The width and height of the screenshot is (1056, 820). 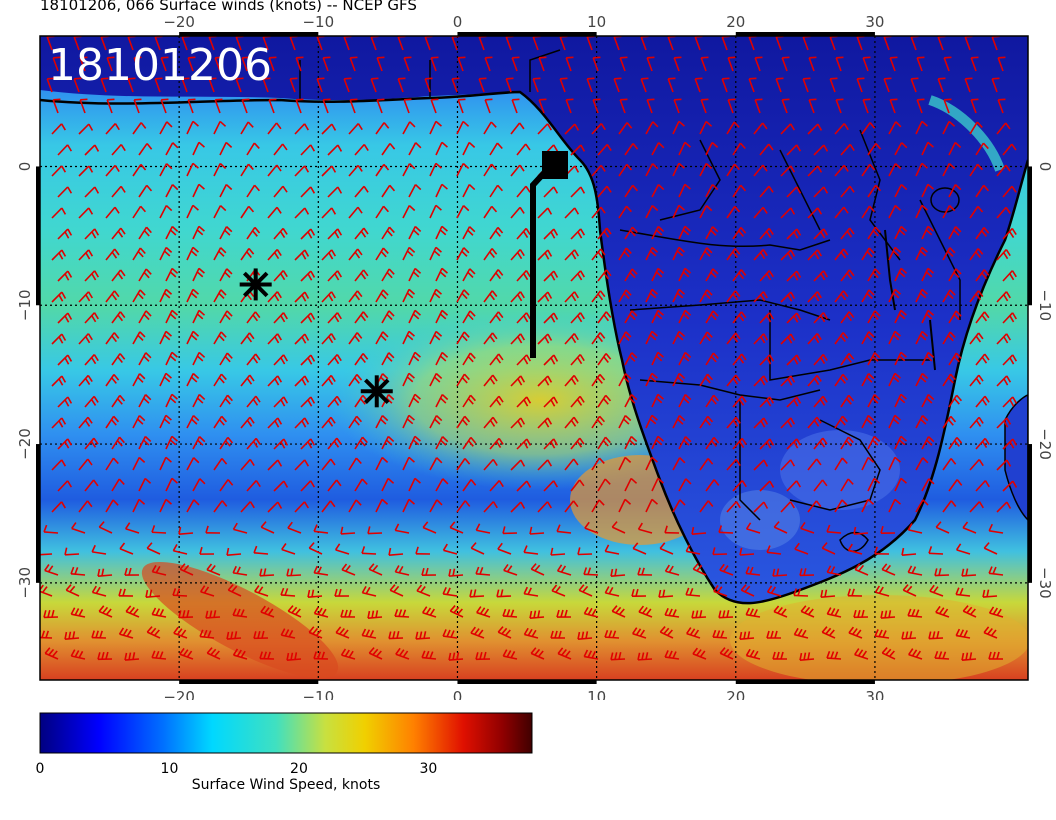 I want to click on colorbar-tick-label: 30, so click(x=429, y=769).